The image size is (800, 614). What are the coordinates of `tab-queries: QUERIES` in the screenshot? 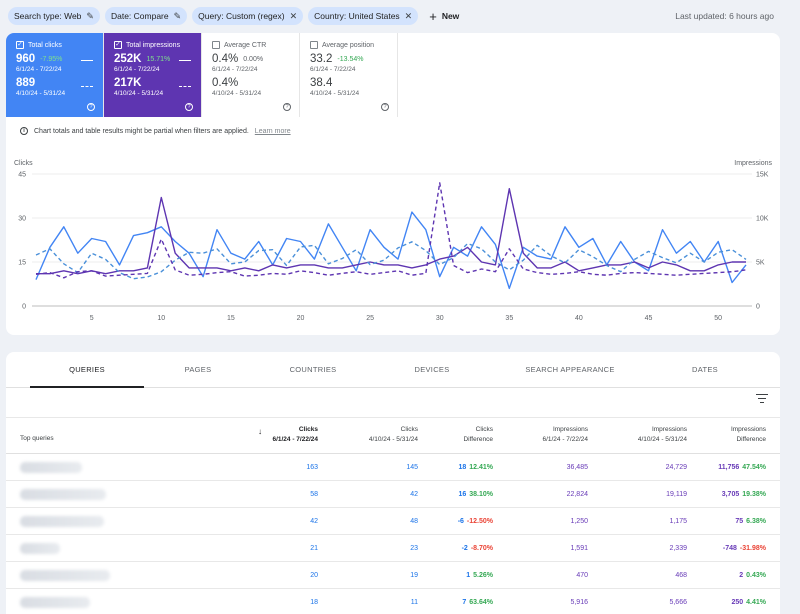 It's located at (87, 370).